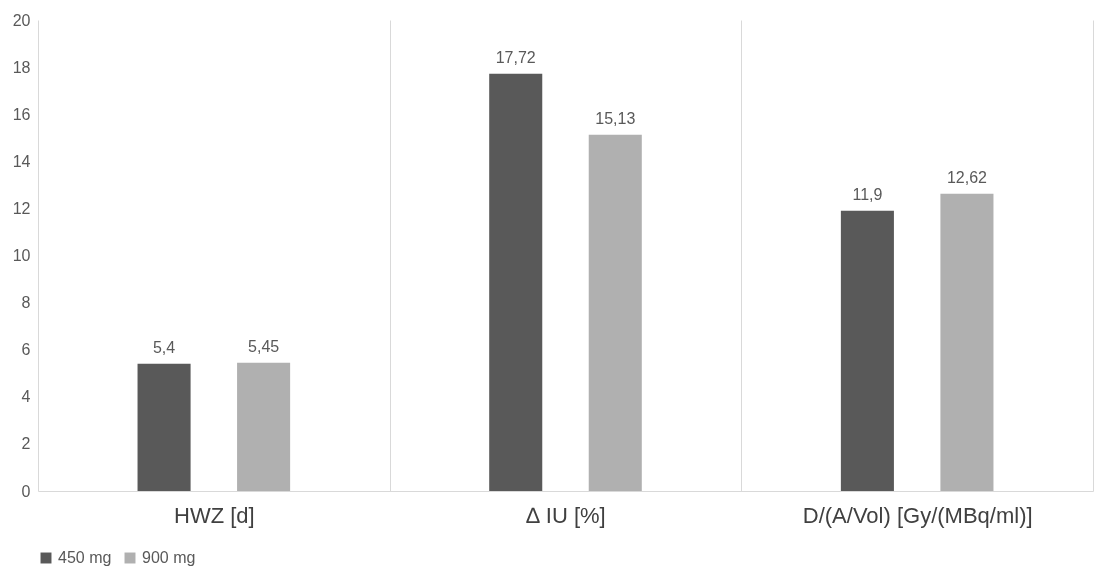  I want to click on y-tick-label: 16, so click(21, 114).